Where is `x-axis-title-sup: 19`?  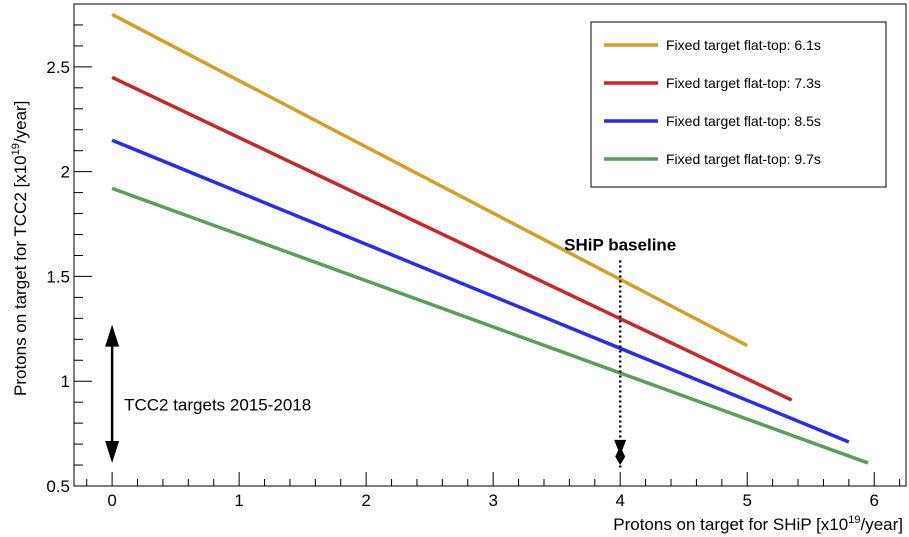
x-axis-title-sup: 19 is located at coordinates (854, 520).